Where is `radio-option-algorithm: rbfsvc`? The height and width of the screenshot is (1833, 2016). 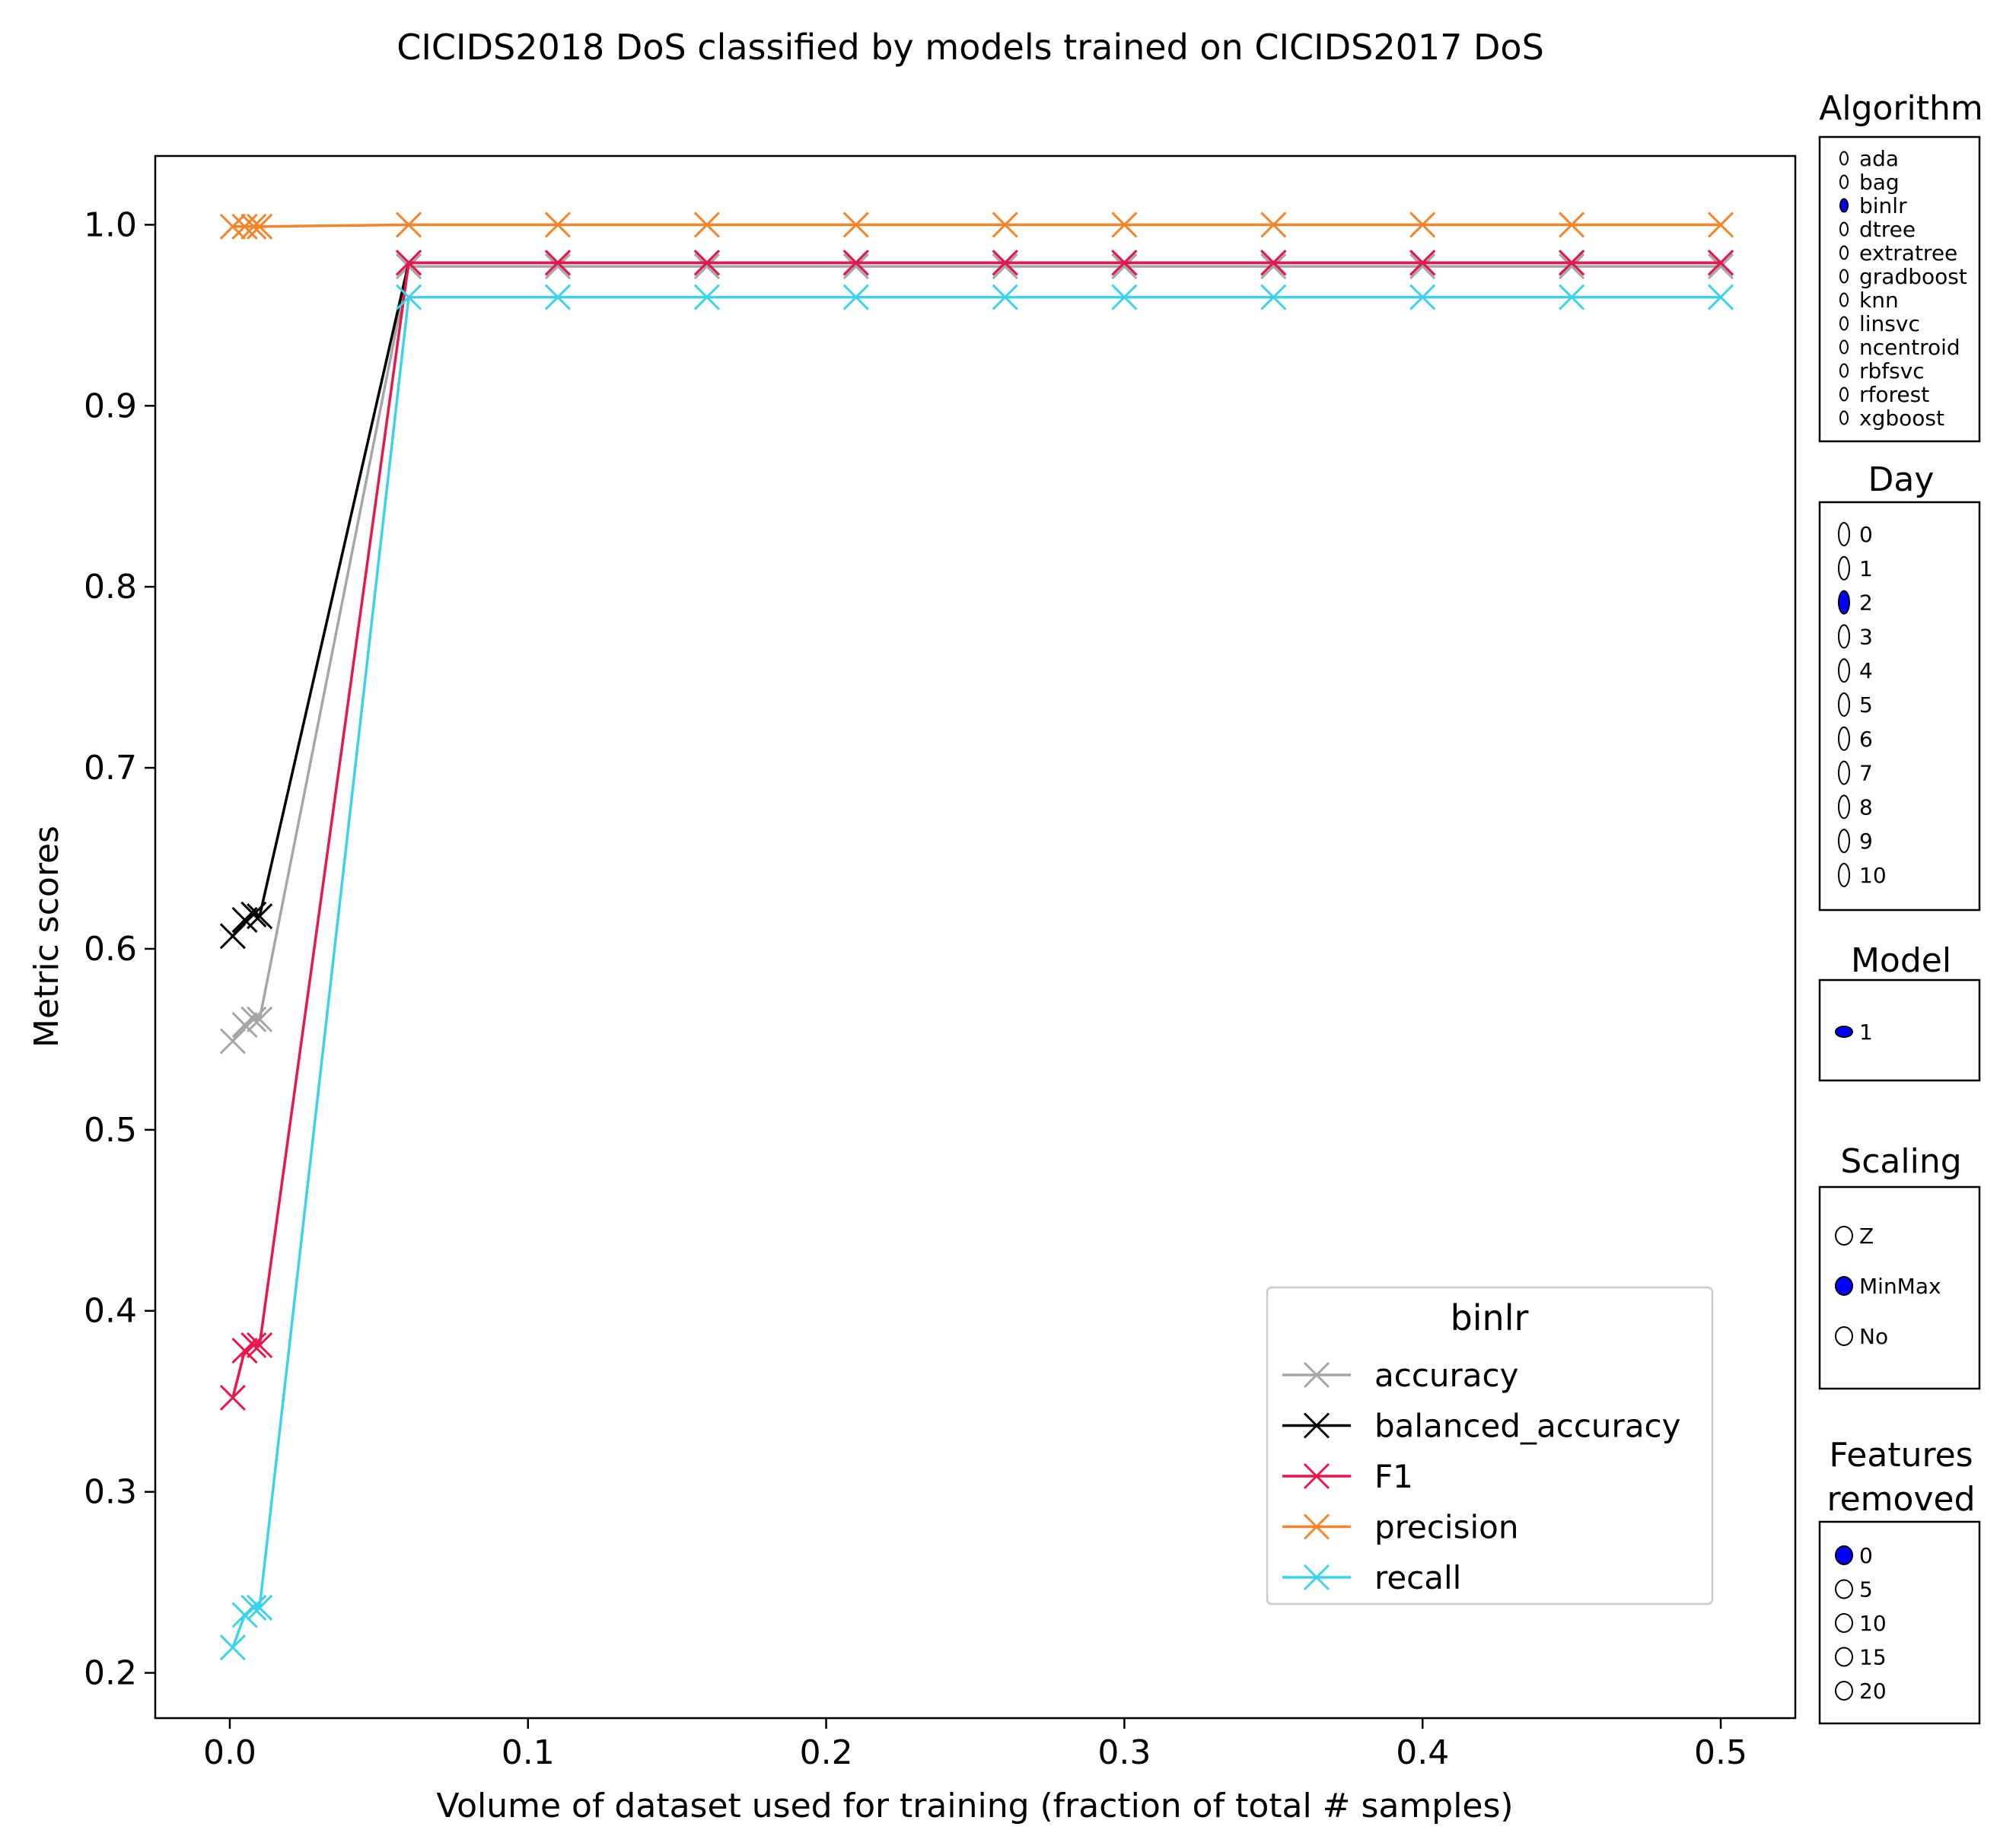
radio-option-algorithm: rbfsvc is located at coordinates (1882, 370).